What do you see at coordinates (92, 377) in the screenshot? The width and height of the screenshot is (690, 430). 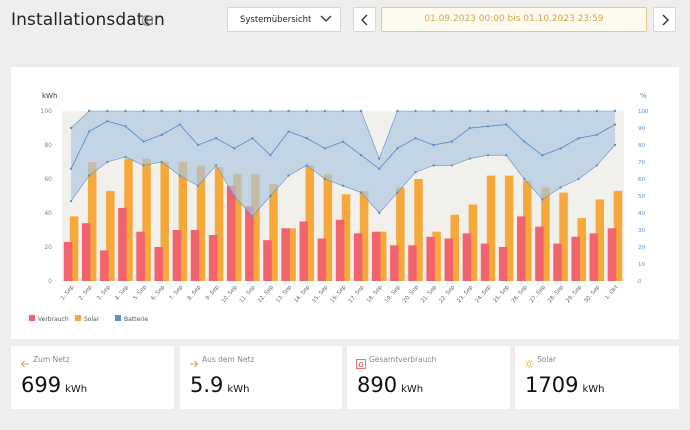 I see `summary-tile: Zum Netz 699 kWh` at bounding box center [92, 377].